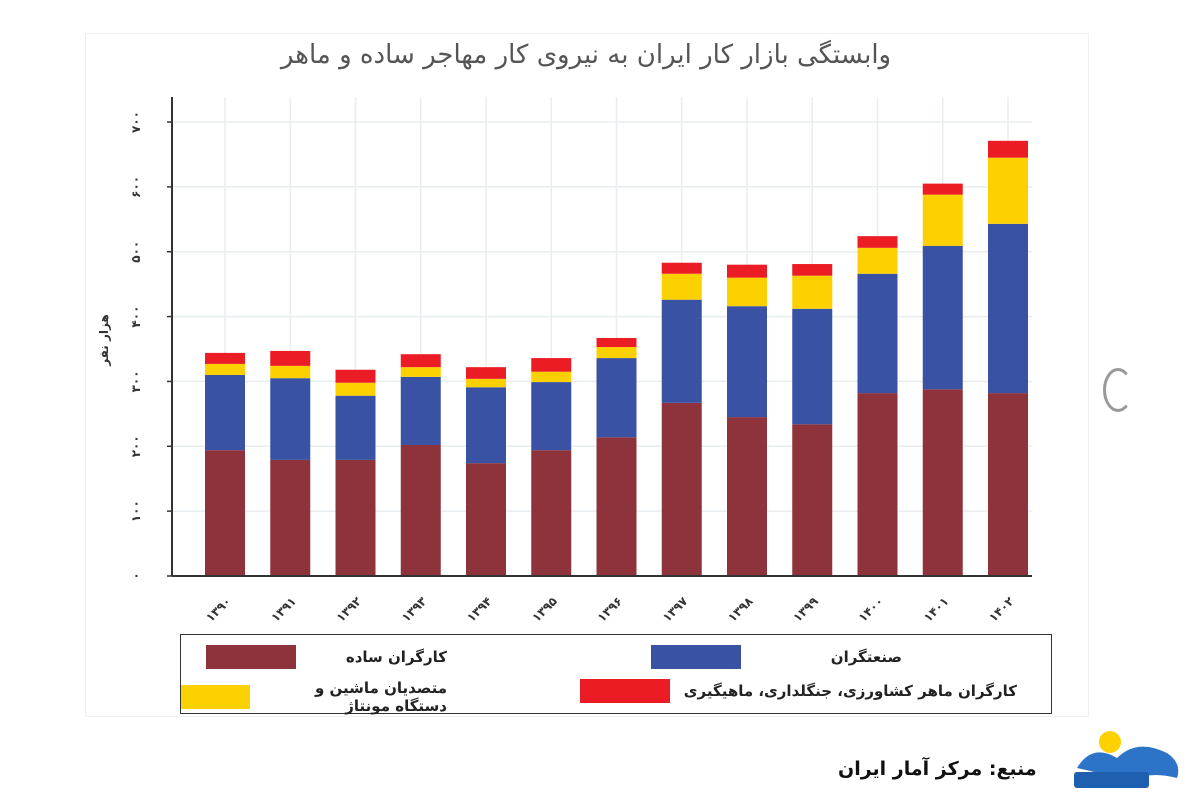 Image resolution: width=1200 pixels, height=800 pixels. I want to click on legend-label: کارگران ساده, so click(396, 657).